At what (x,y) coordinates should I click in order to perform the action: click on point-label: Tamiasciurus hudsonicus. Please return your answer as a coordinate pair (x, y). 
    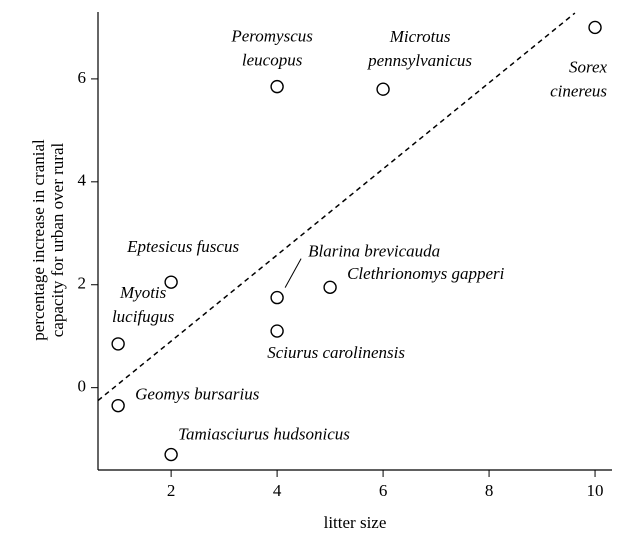
    Looking at the image, I should click on (264, 433).